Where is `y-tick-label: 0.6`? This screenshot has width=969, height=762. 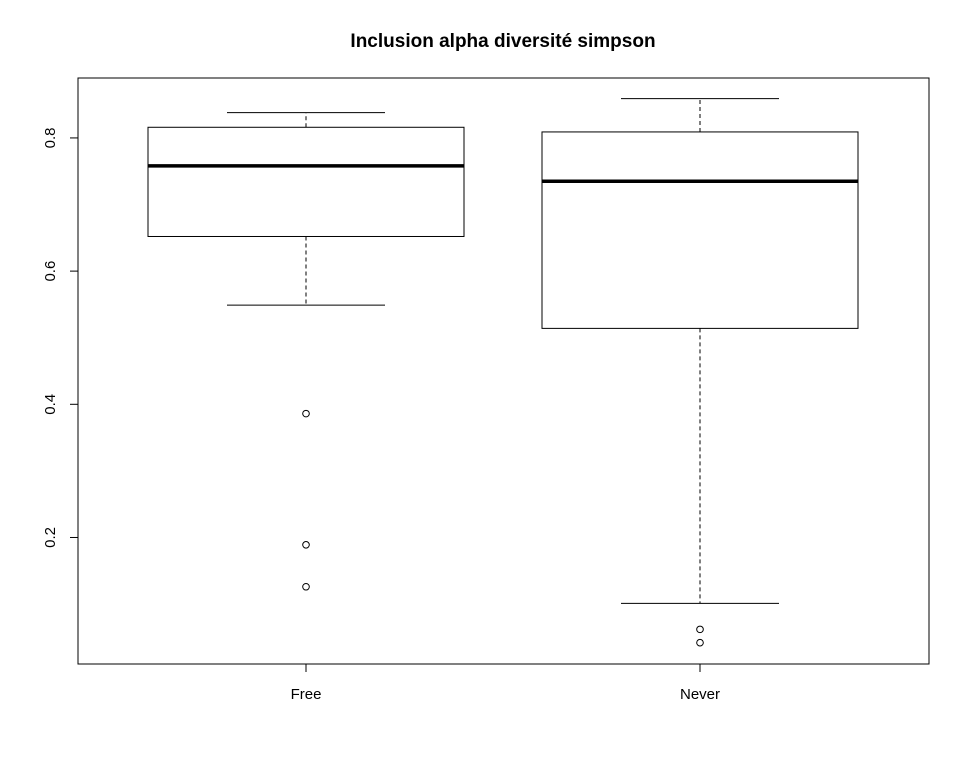 y-tick-label: 0.6 is located at coordinates (50, 271).